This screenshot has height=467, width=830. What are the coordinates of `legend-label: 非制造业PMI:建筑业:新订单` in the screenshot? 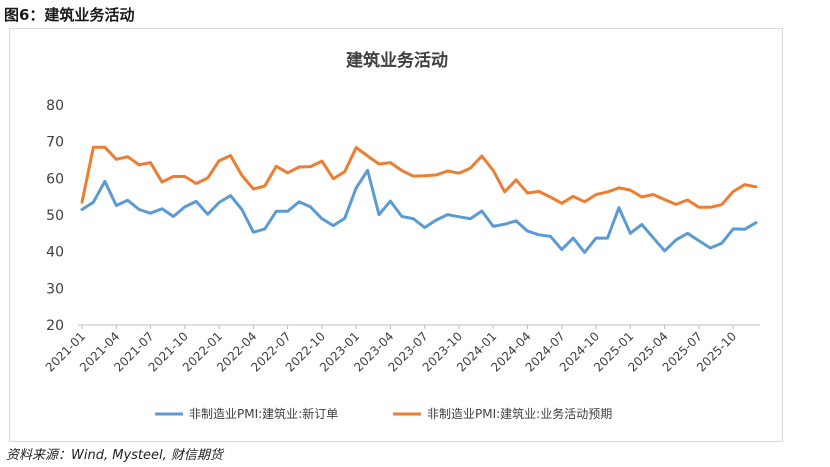 It's located at (263, 413).